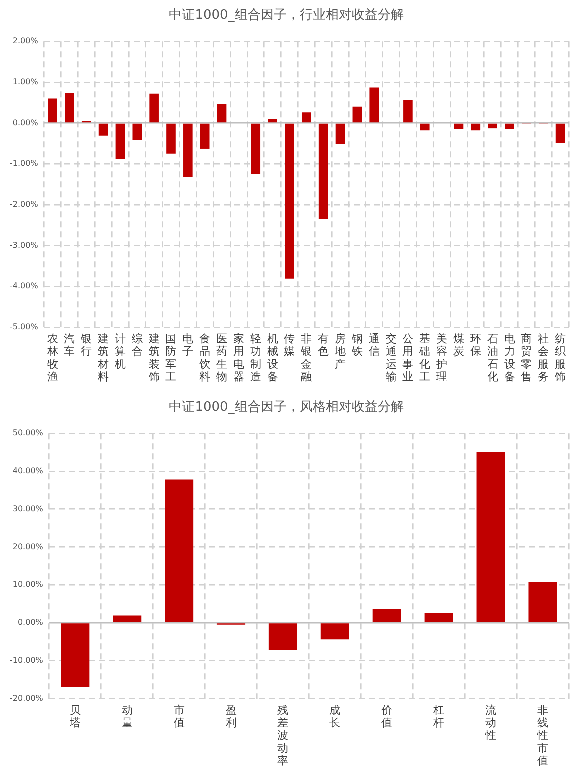 The image size is (575, 778). What do you see at coordinates (86, 345) in the screenshot?
I see `x-tick-label: 银行` at bounding box center [86, 345].